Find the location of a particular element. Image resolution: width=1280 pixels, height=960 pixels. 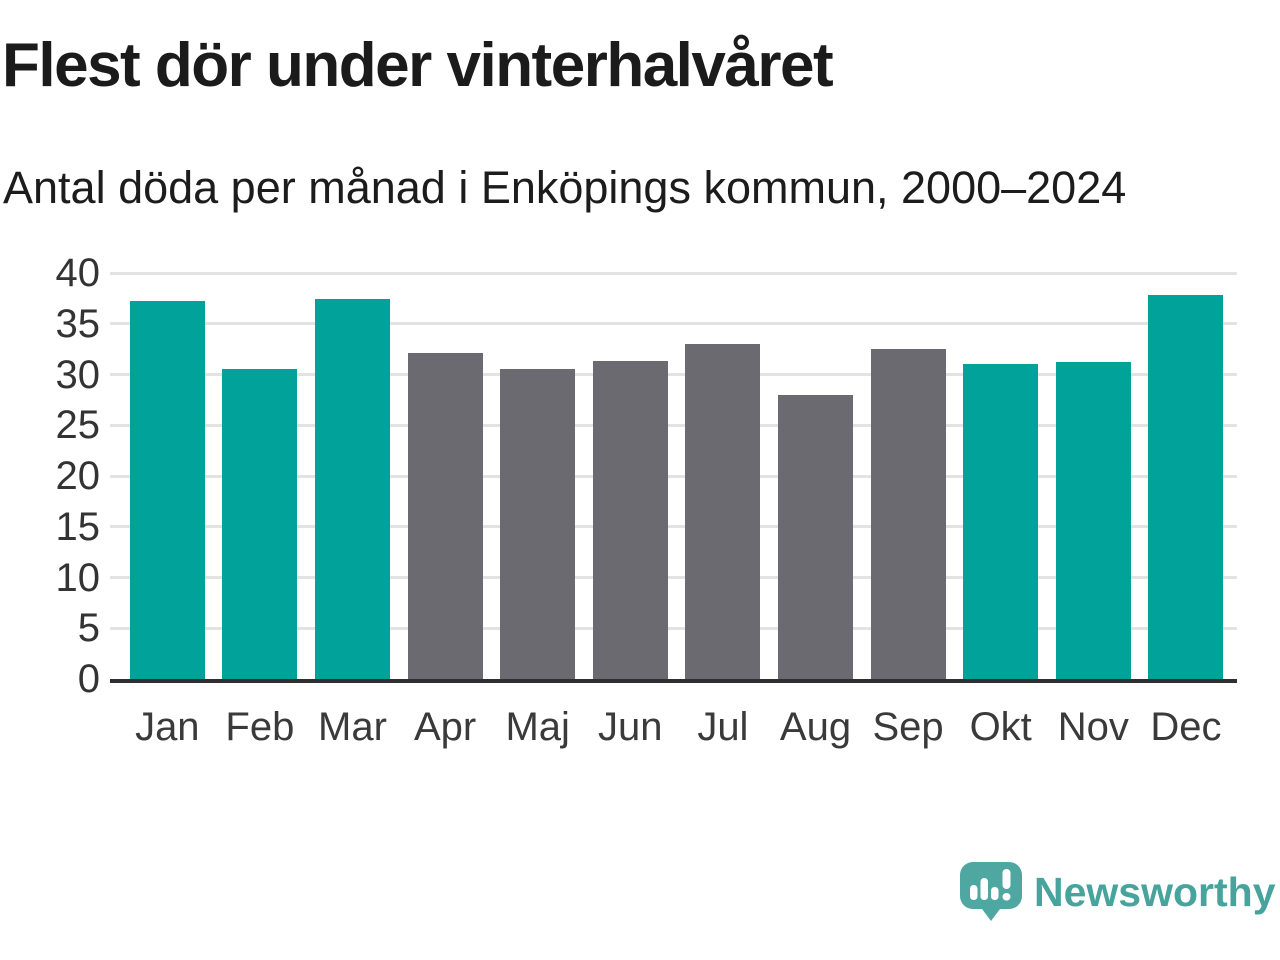

x-tick-label-okt: Okt is located at coordinates (1000, 727).